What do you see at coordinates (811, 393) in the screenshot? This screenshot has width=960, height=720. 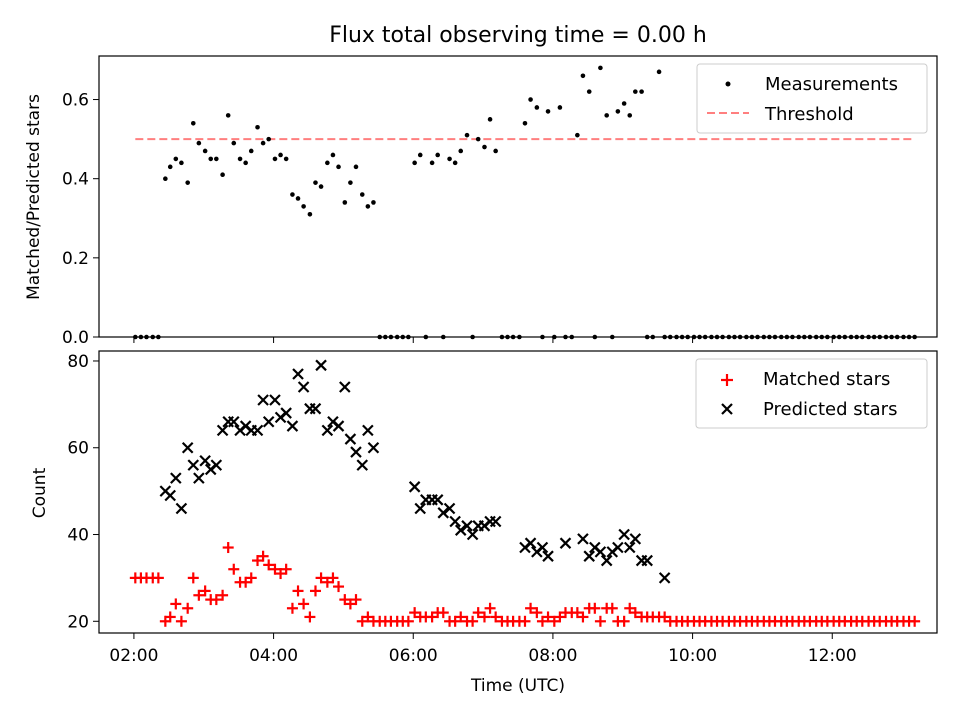 I see `bottom-legend: Matched stars Predicted stars` at bounding box center [811, 393].